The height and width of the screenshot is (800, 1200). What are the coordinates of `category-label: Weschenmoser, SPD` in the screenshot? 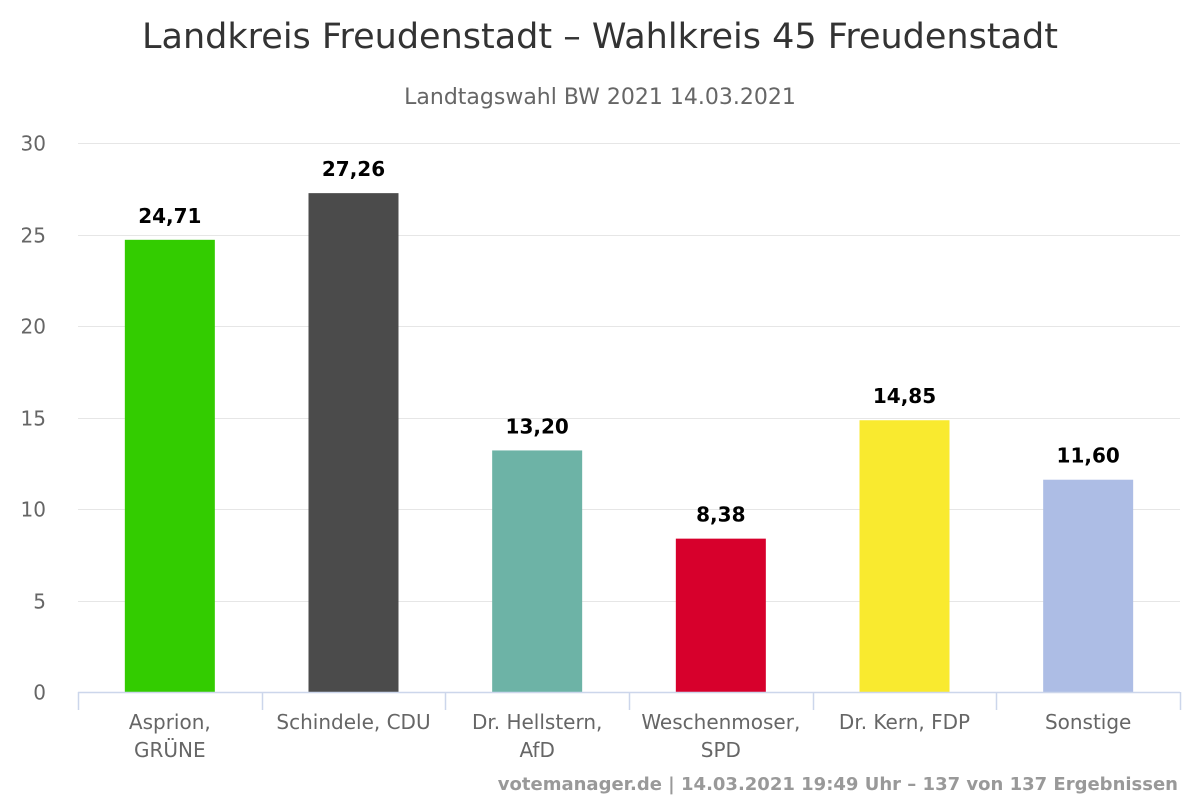 It's located at (720, 736).